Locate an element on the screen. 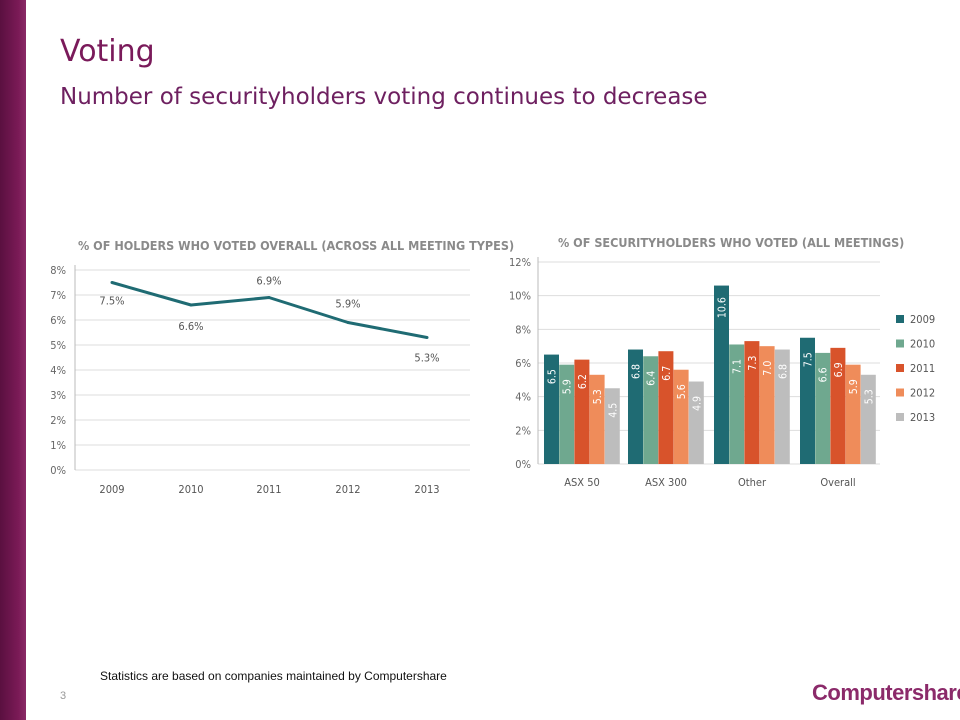 The width and height of the screenshot is (960, 720). bar-overall-2011 is located at coordinates (838, 405).